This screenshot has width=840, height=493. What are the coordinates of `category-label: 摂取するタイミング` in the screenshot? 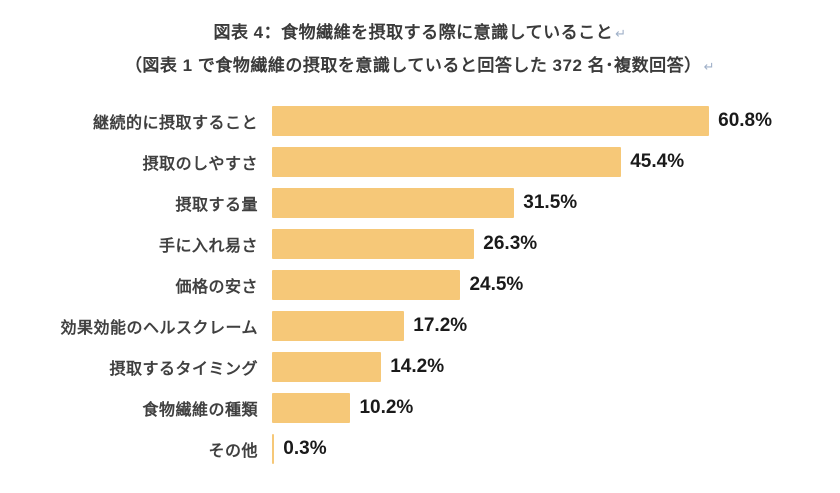 It's located at (183, 369).